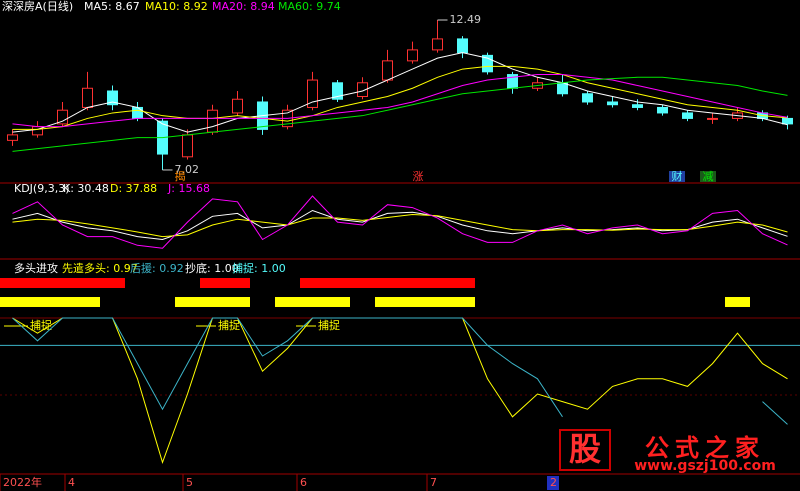 The image size is (800, 491). Describe the element at coordinates (22, 482) in the screenshot. I see `x-tick-label: 2022年` at that location.